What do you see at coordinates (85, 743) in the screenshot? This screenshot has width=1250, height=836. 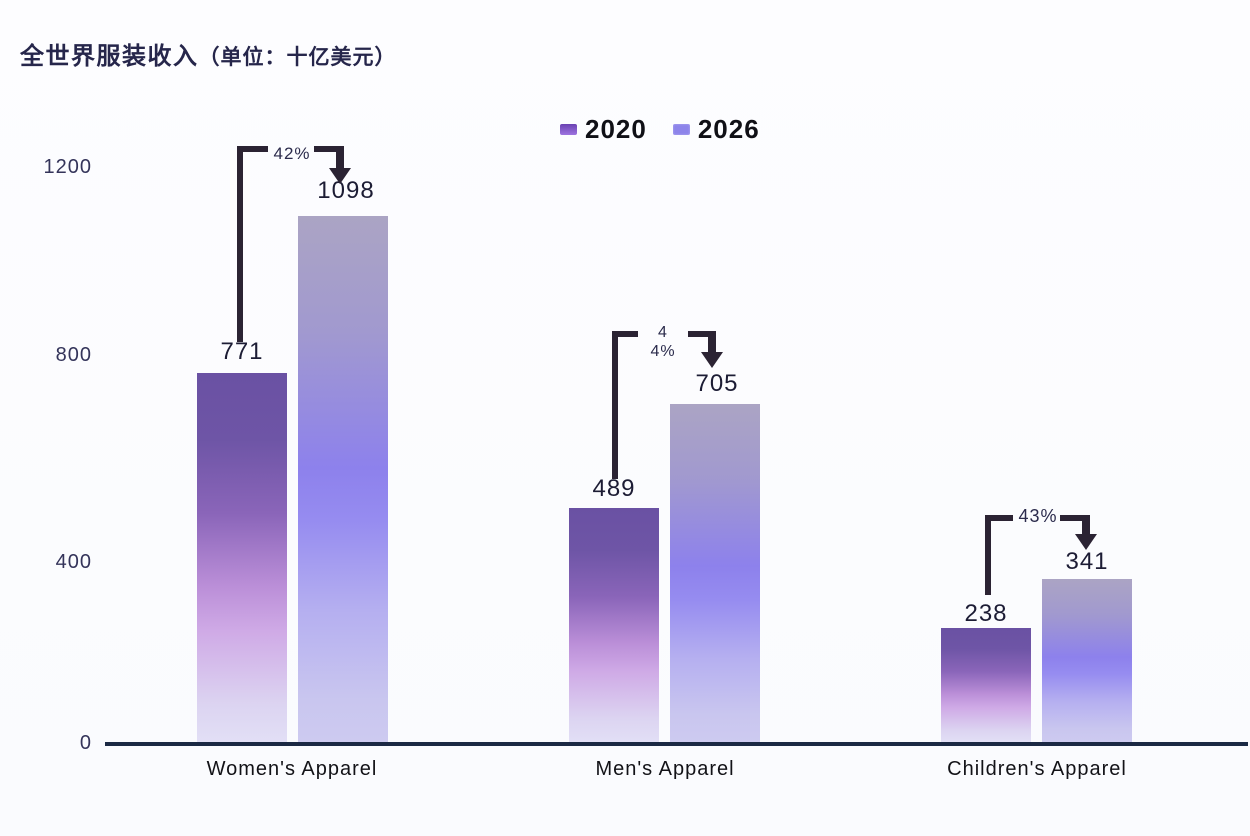 I see `y-tick-0: 0` at bounding box center [85, 743].